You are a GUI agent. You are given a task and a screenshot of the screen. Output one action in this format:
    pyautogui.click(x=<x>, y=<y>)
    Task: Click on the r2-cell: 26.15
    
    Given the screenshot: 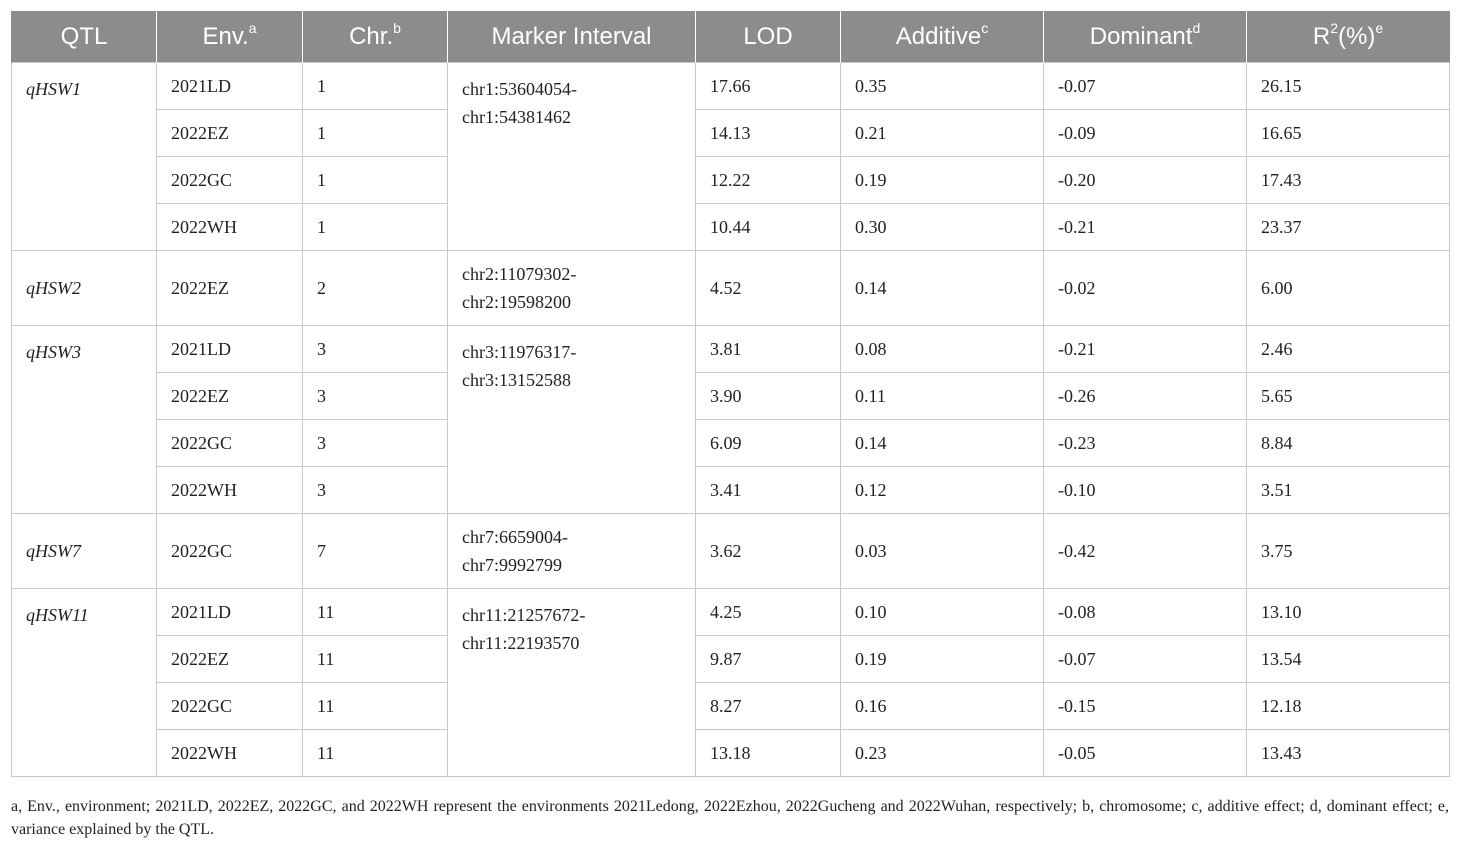 What is the action you would take?
    pyautogui.click(x=1348, y=86)
    